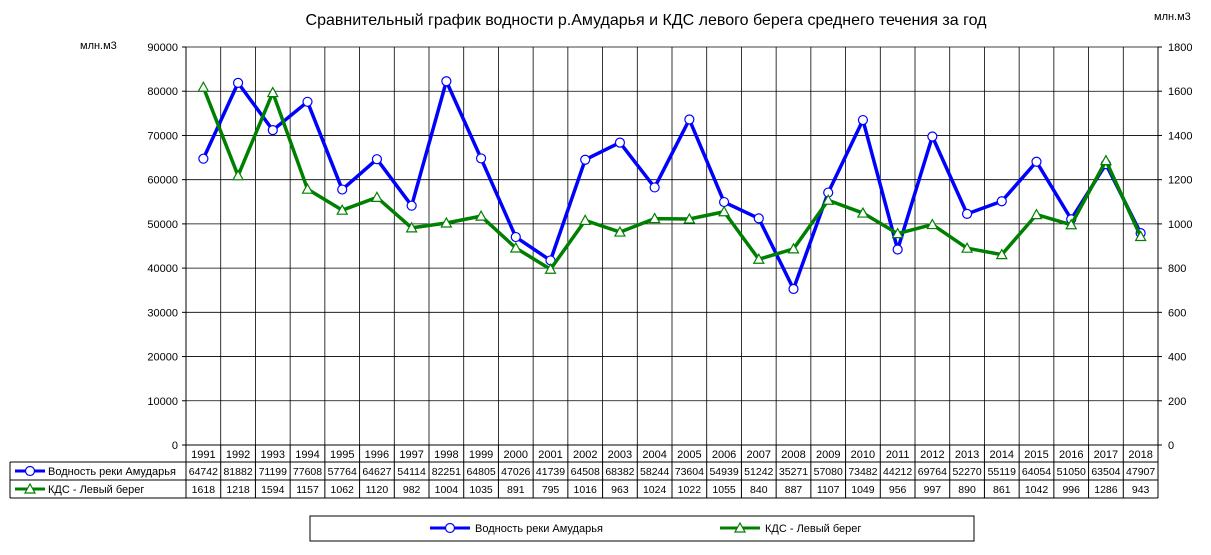 The height and width of the screenshot is (555, 1211). What do you see at coordinates (1036, 455) in the screenshot?
I see `table-year-cell: 2015` at bounding box center [1036, 455].